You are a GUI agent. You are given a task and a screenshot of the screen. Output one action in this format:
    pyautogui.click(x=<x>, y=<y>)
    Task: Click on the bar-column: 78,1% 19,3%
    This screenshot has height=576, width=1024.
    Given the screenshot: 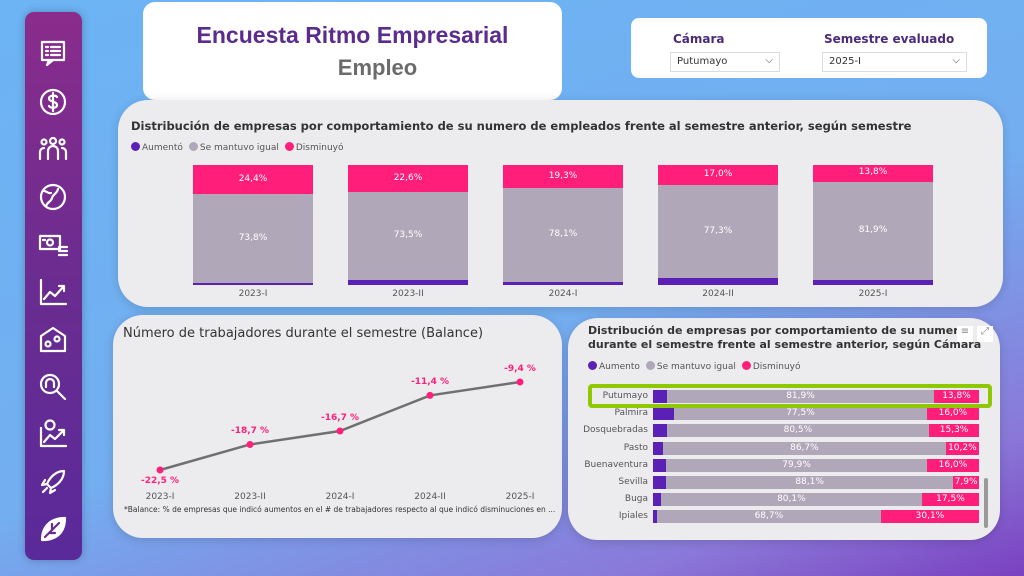 What is the action you would take?
    pyautogui.click(x=563, y=225)
    